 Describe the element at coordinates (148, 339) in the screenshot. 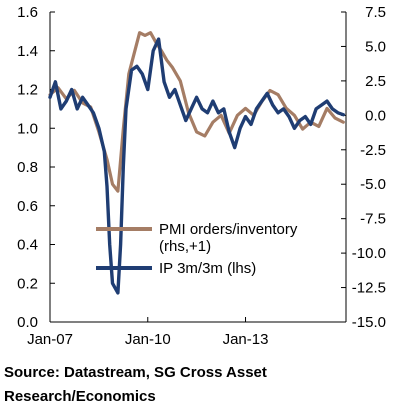

I see `x-tick-label: Jan-10` at that location.